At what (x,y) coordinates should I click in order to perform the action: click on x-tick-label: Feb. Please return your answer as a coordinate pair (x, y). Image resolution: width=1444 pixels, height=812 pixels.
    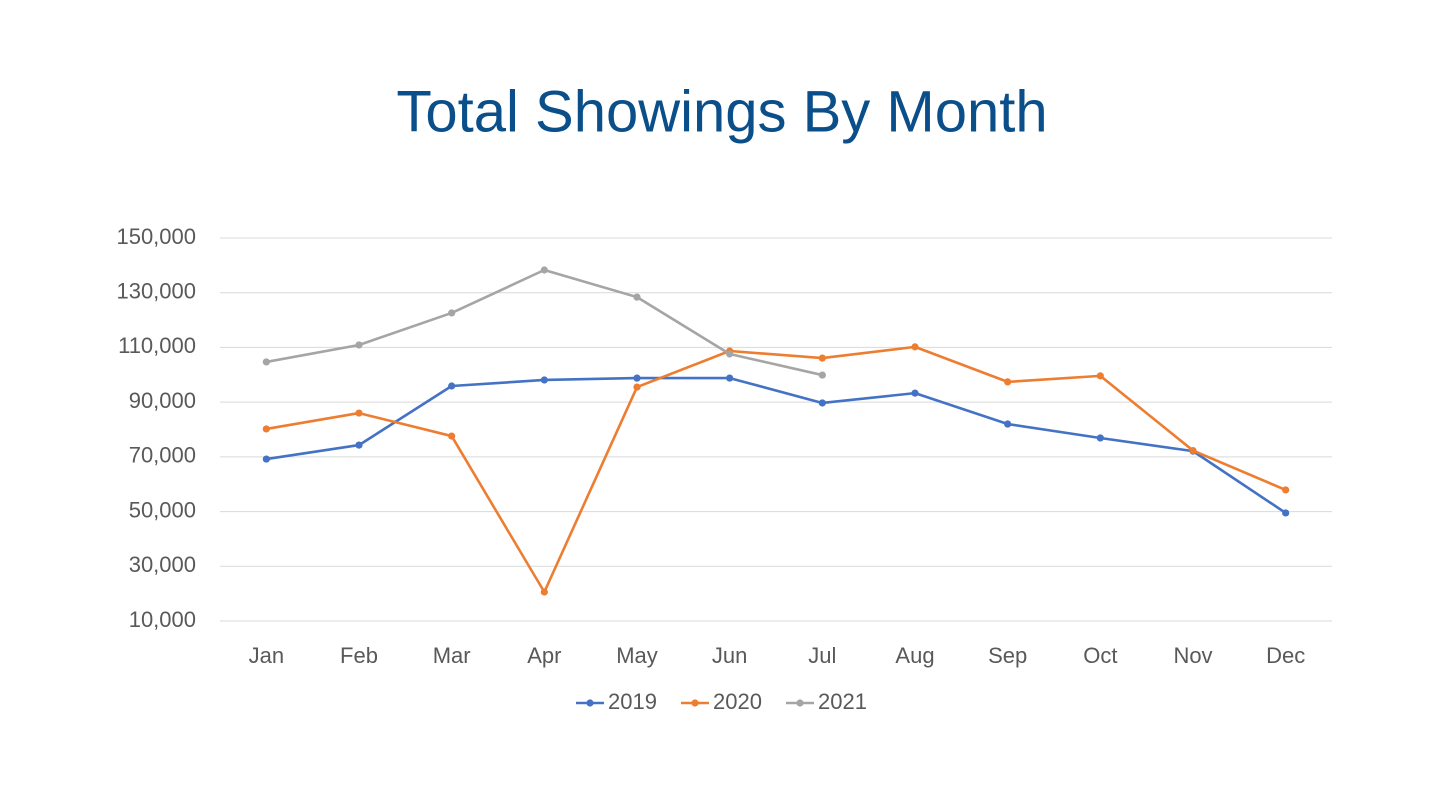
    Looking at the image, I should click on (359, 655).